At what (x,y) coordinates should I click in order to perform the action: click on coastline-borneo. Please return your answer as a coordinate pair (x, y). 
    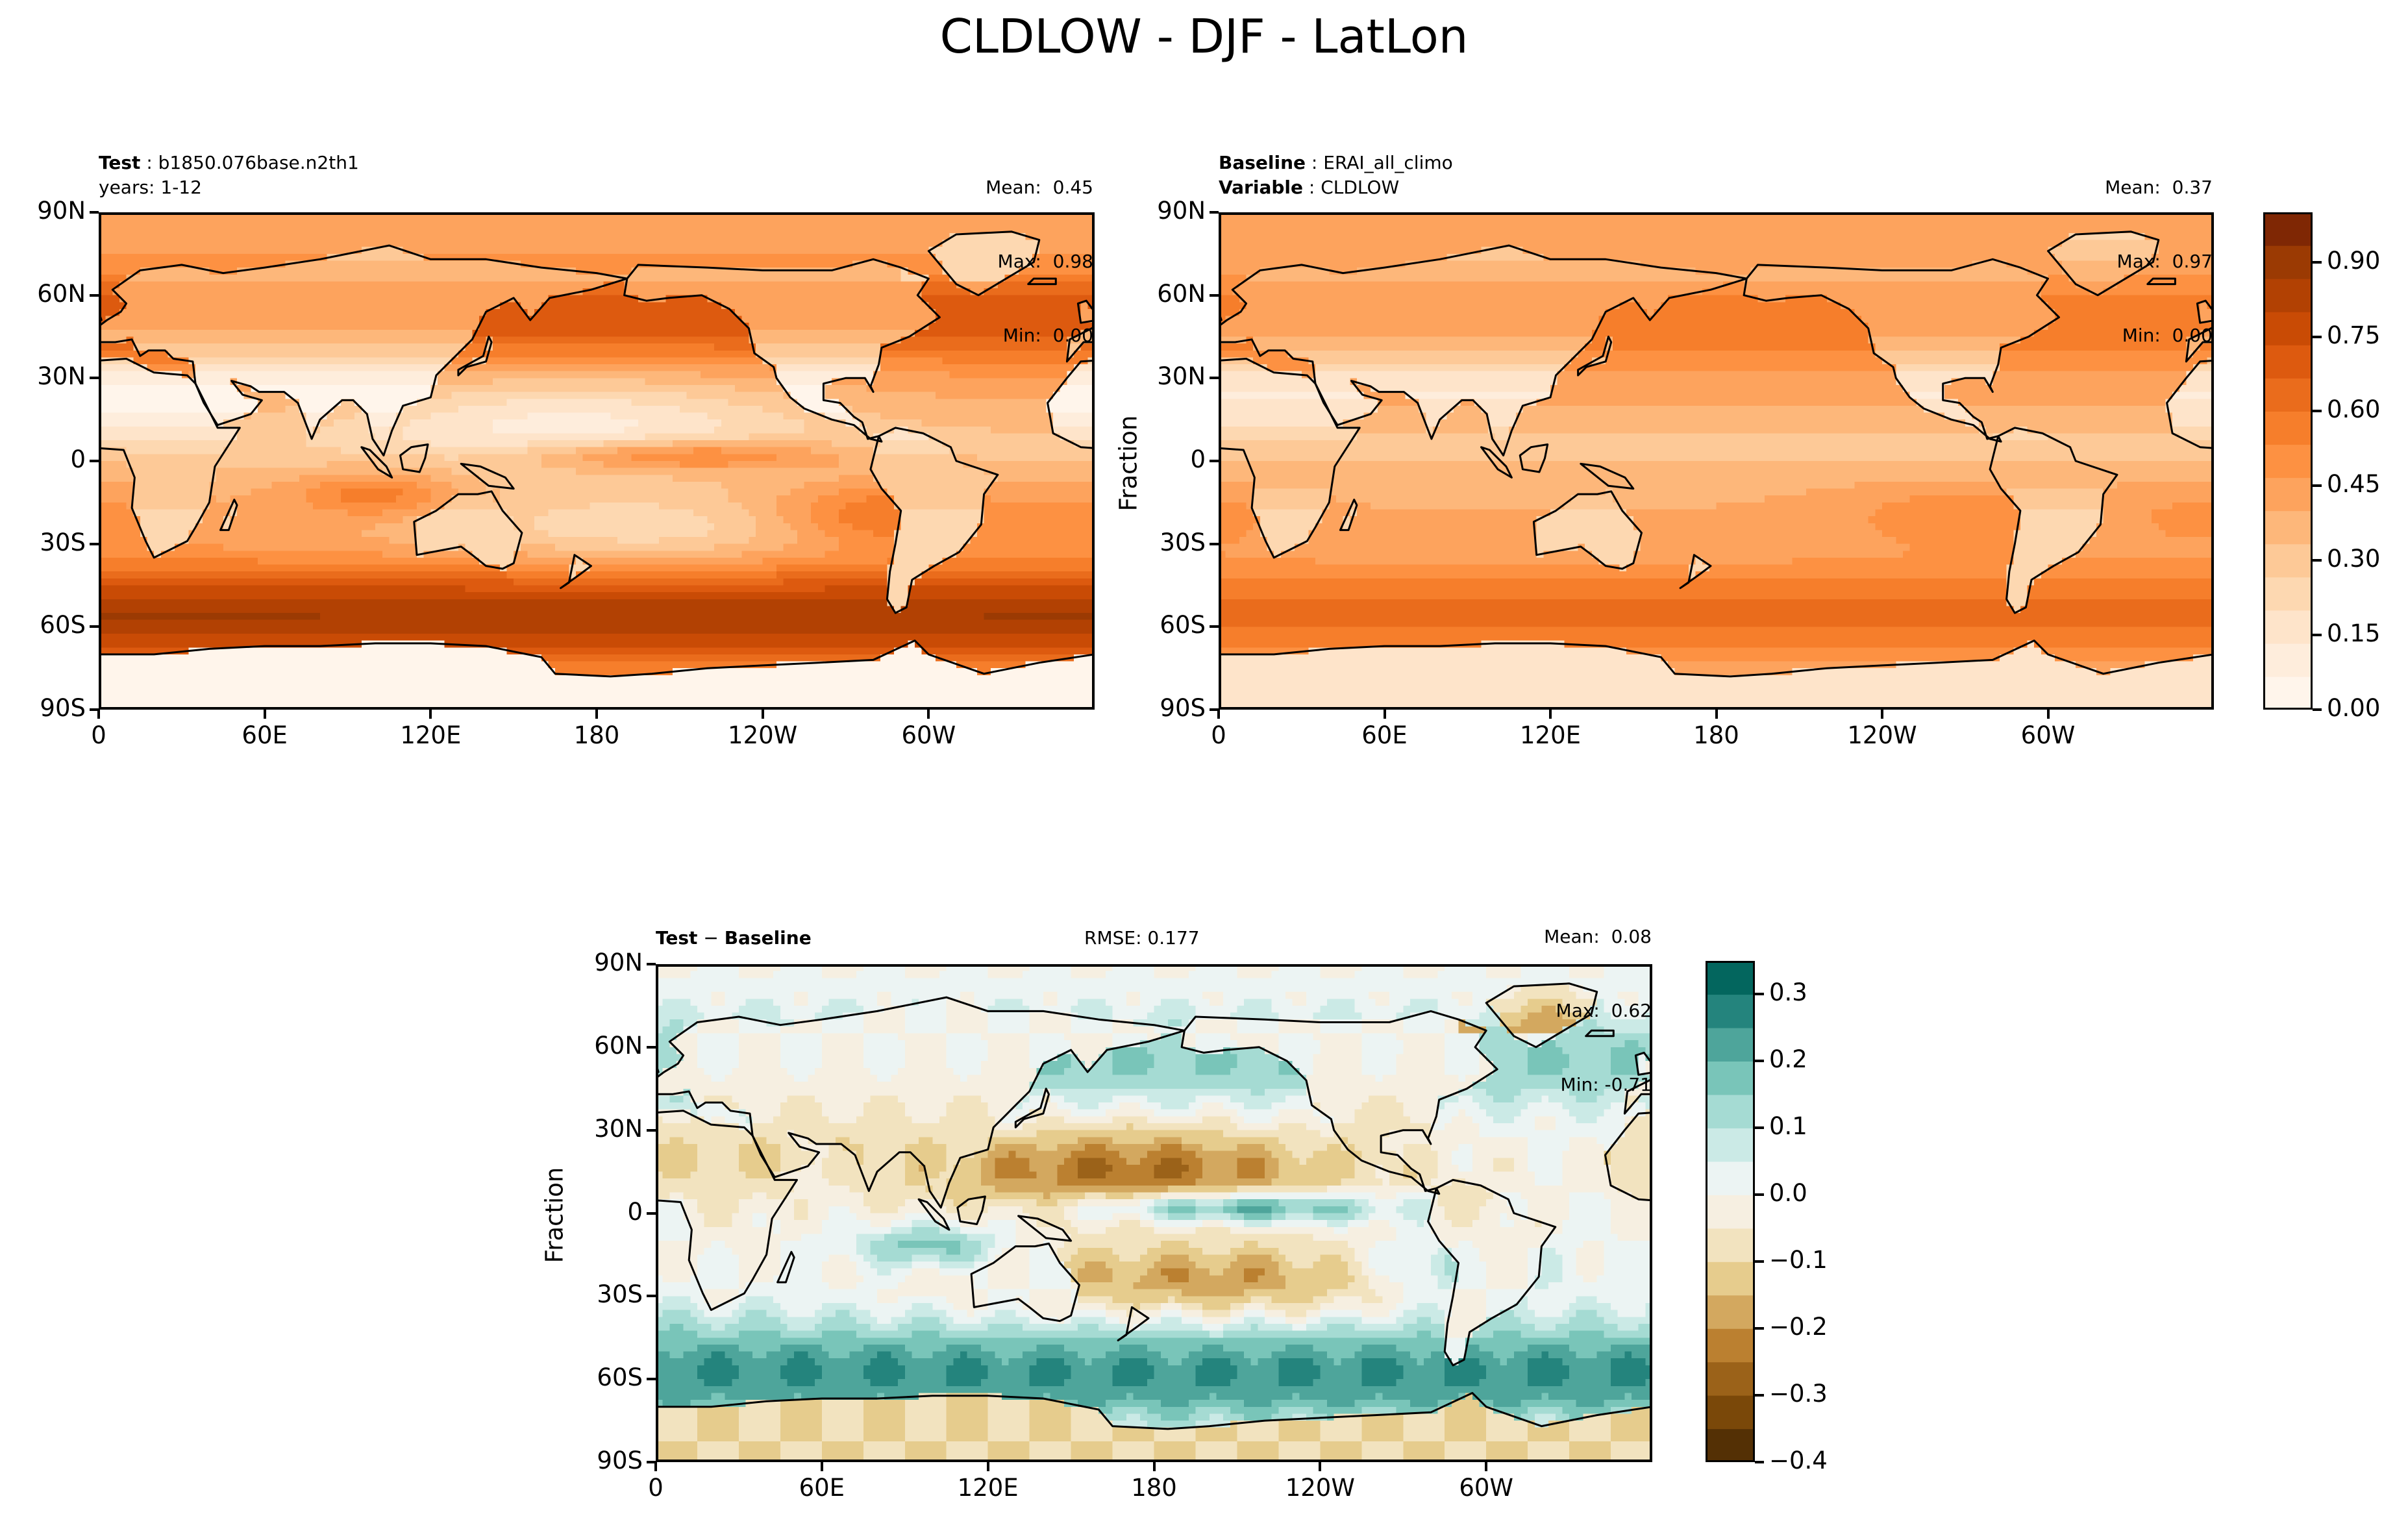
    Looking at the image, I should click on (971, 1210).